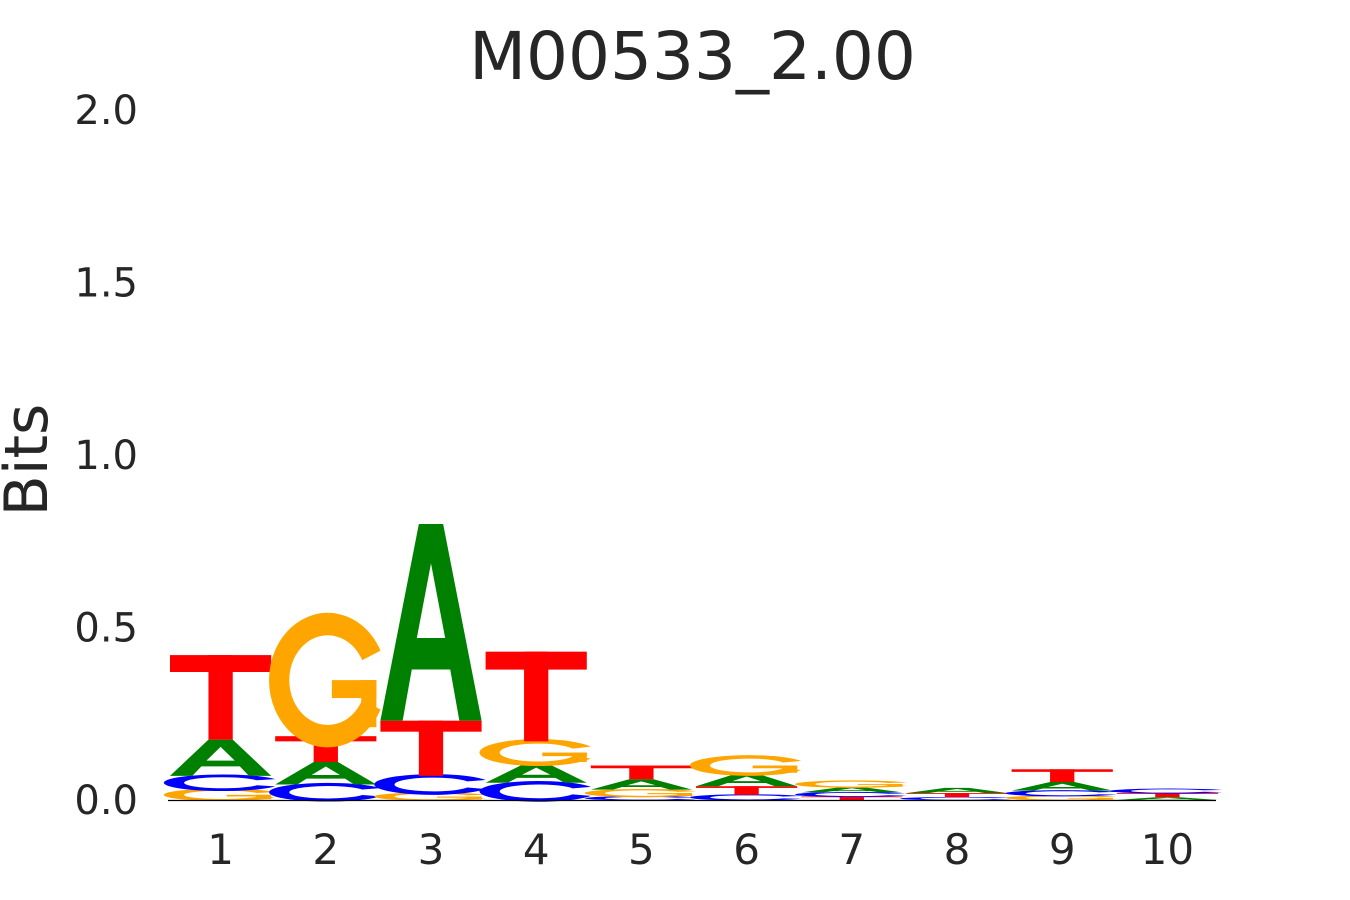  I want to click on x-tick-label-8: 8, so click(957, 849).